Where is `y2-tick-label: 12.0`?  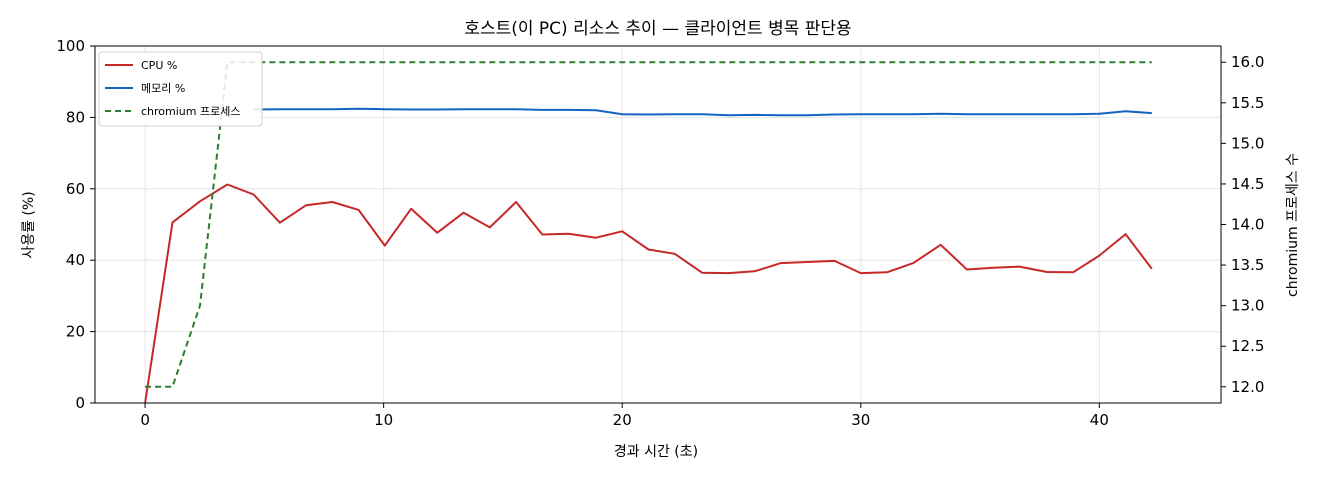 y2-tick-label: 12.0 is located at coordinates (1247, 387).